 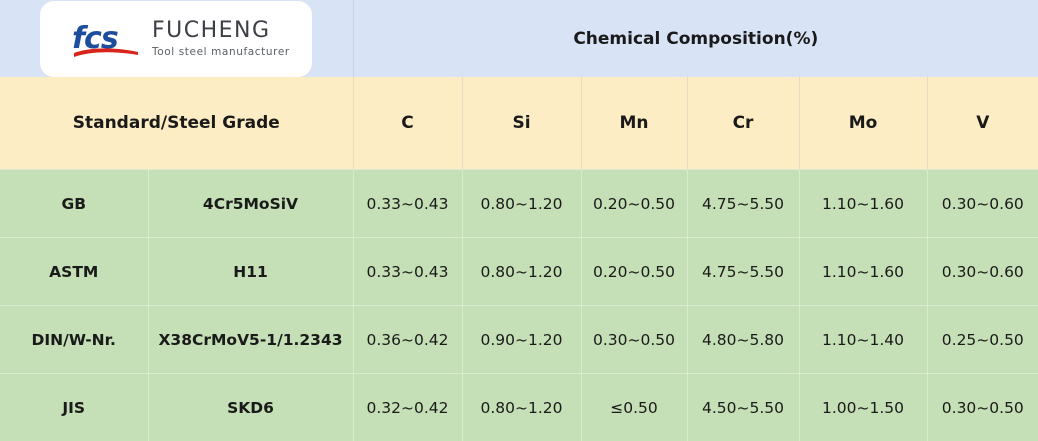 What do you see at coordinates (743, 407) in the screenshot?
I see `value-cell-cr: 4.50~5.50` at bounding box center [743, 407].